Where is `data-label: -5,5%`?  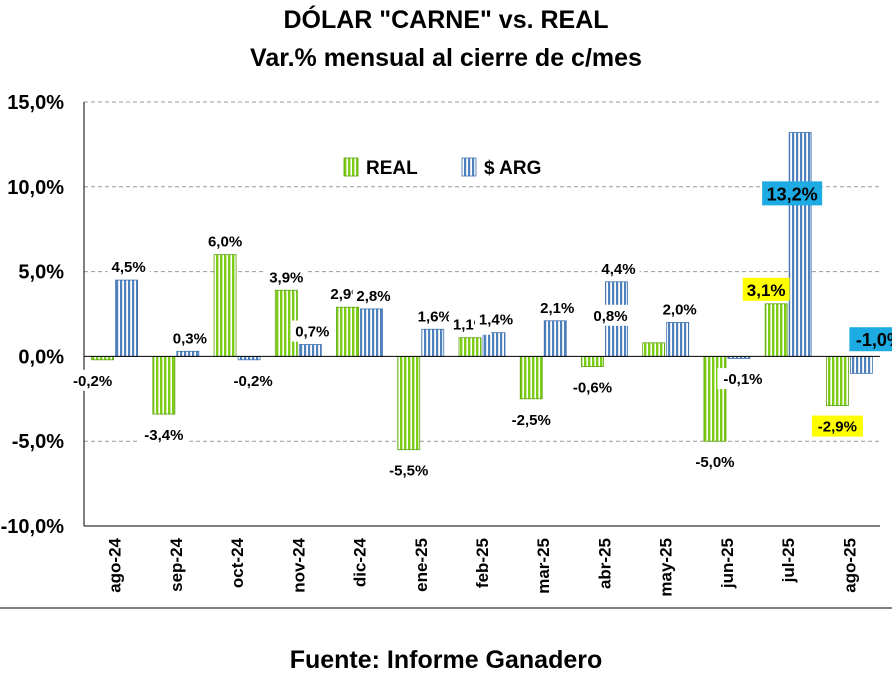 data-label: -5,5% is located at coordinates (408, 471).